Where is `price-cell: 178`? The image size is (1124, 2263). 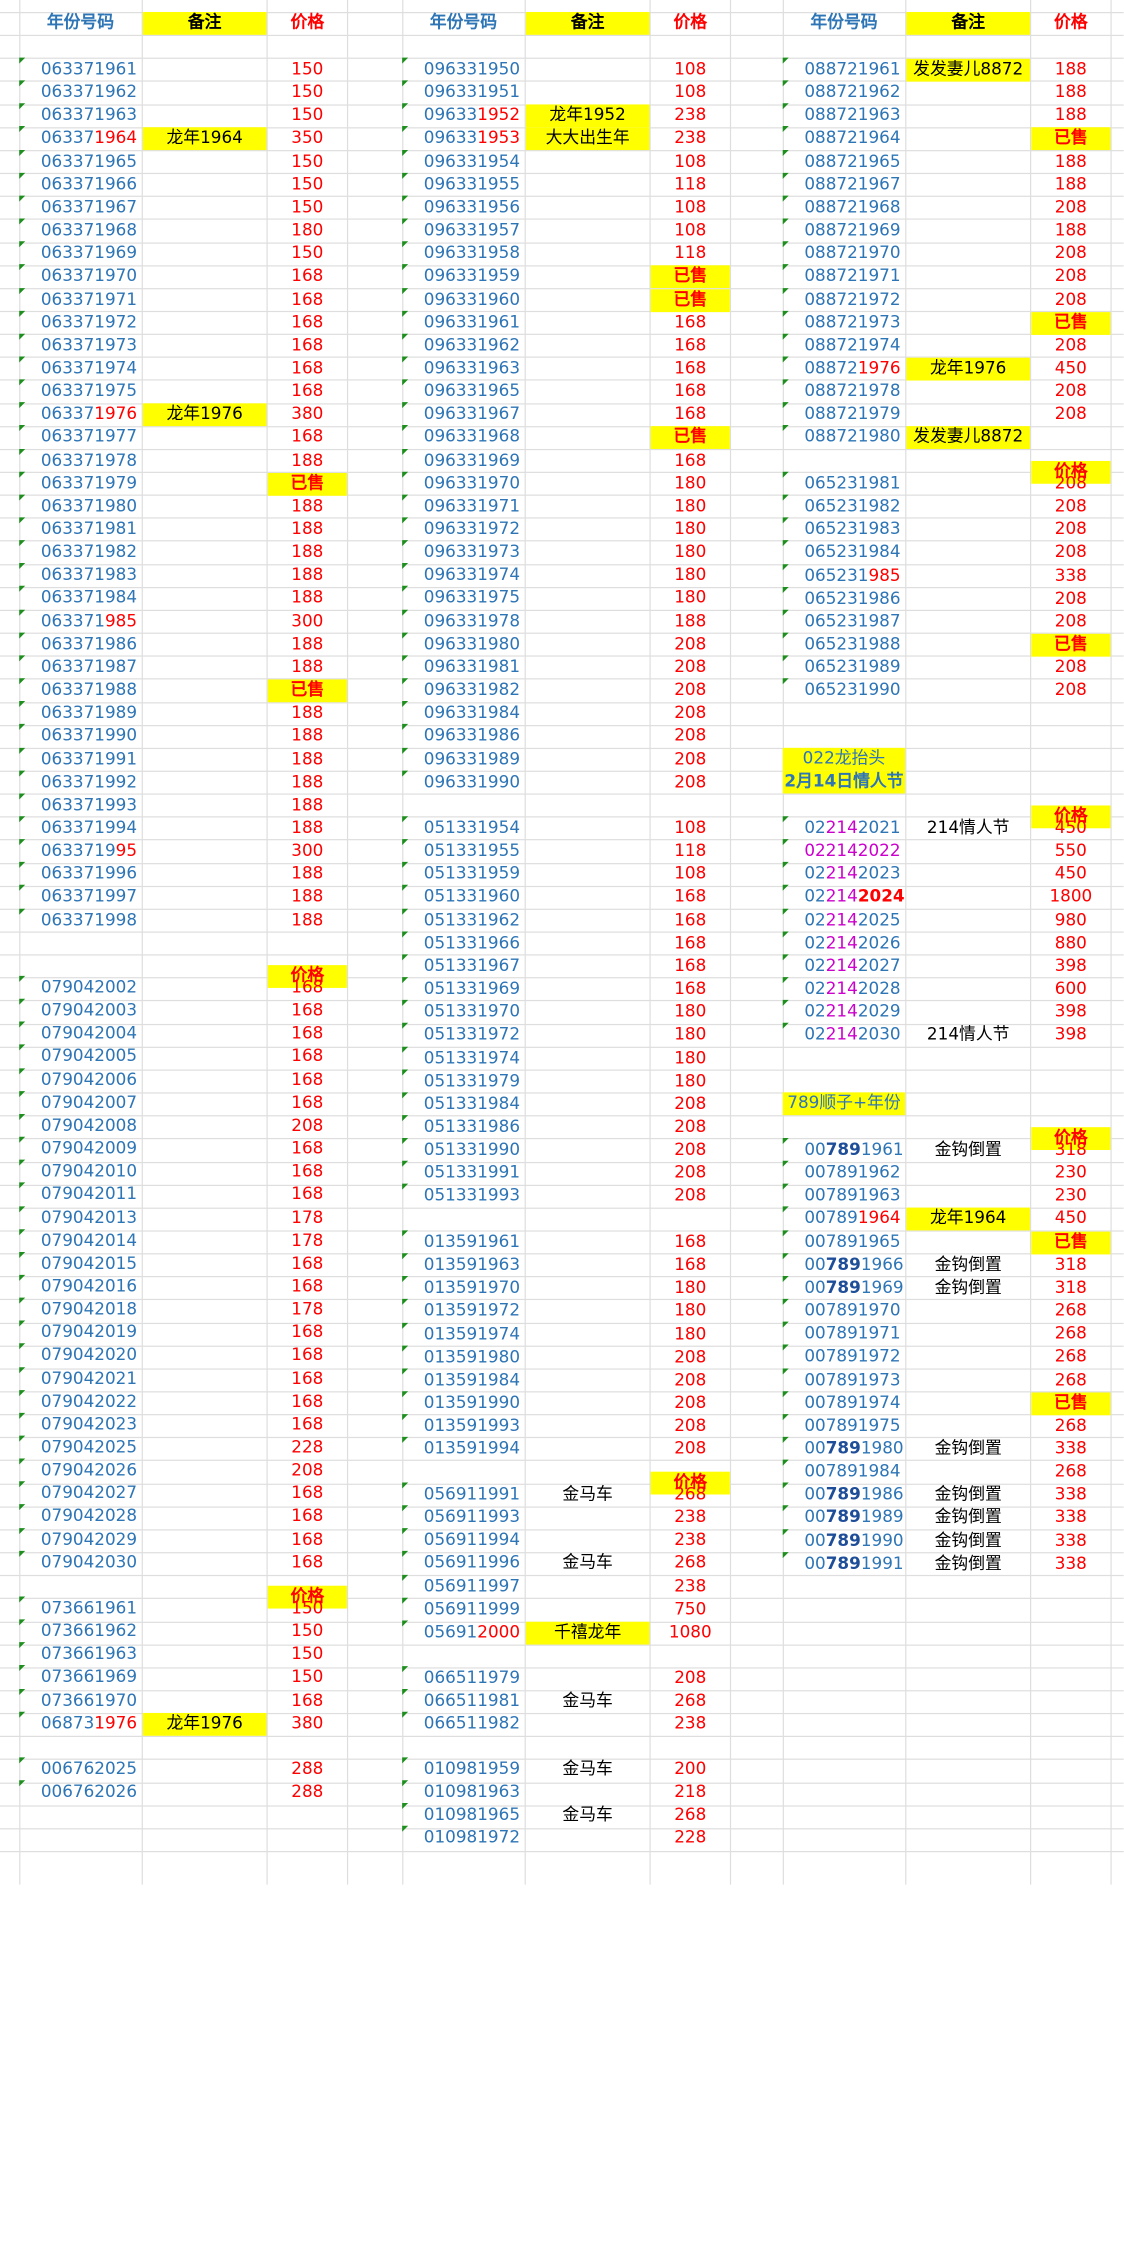 price-cell: 178 is located at coordinates (307, 1218).